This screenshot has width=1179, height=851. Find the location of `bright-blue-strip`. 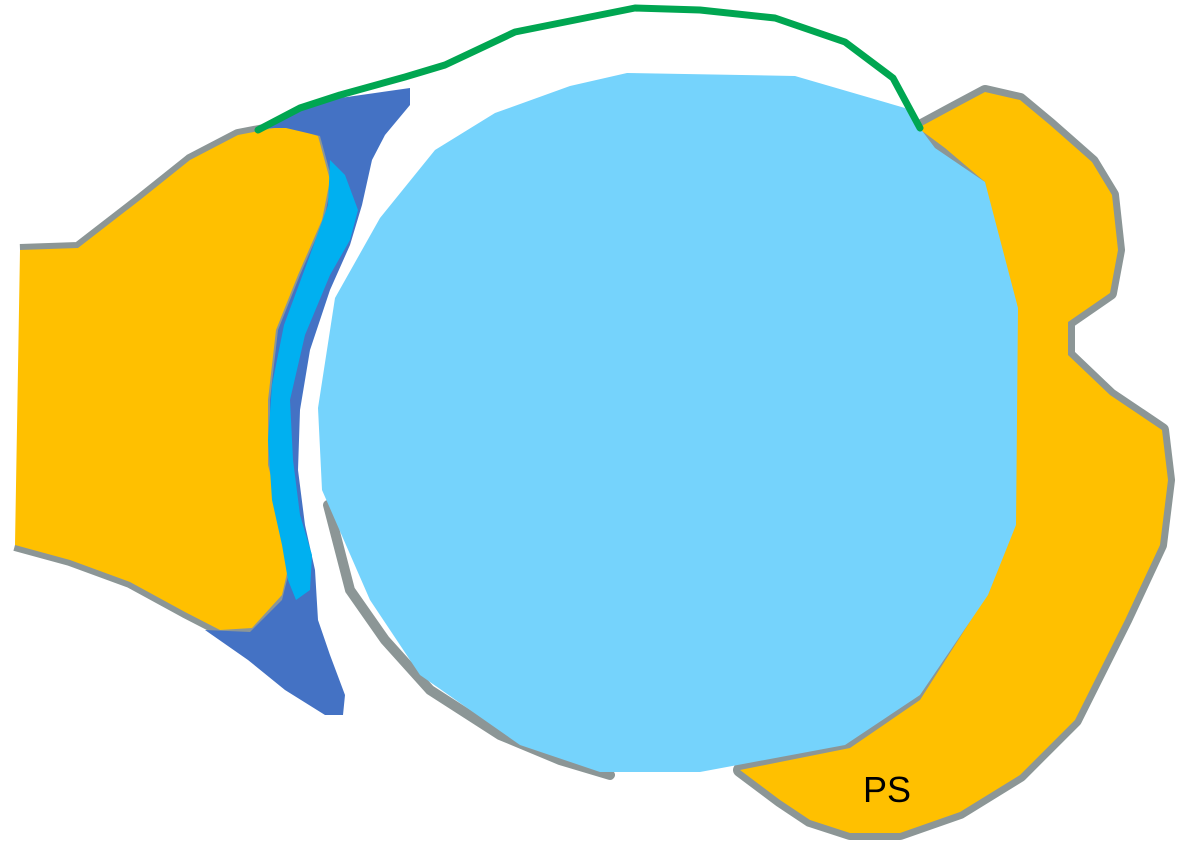

bright-blue-strip is located at coordinates (313, 380).